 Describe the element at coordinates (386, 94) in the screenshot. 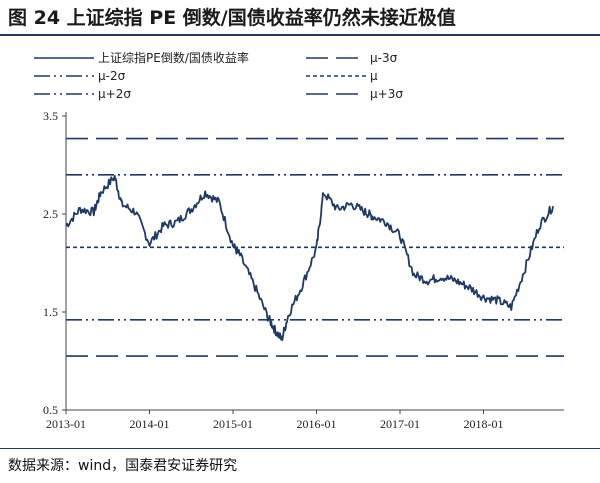

I see `legend-mu-plus-3sigma-label: μ+3σ` at that location.